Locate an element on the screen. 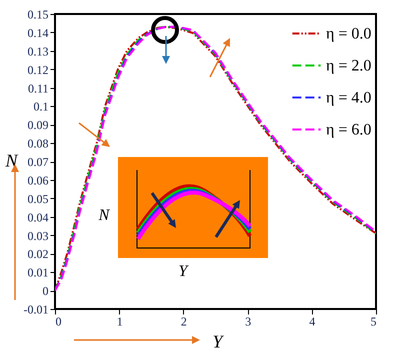  y-tick-label: 0.06 is located at coordinates (38, 180).